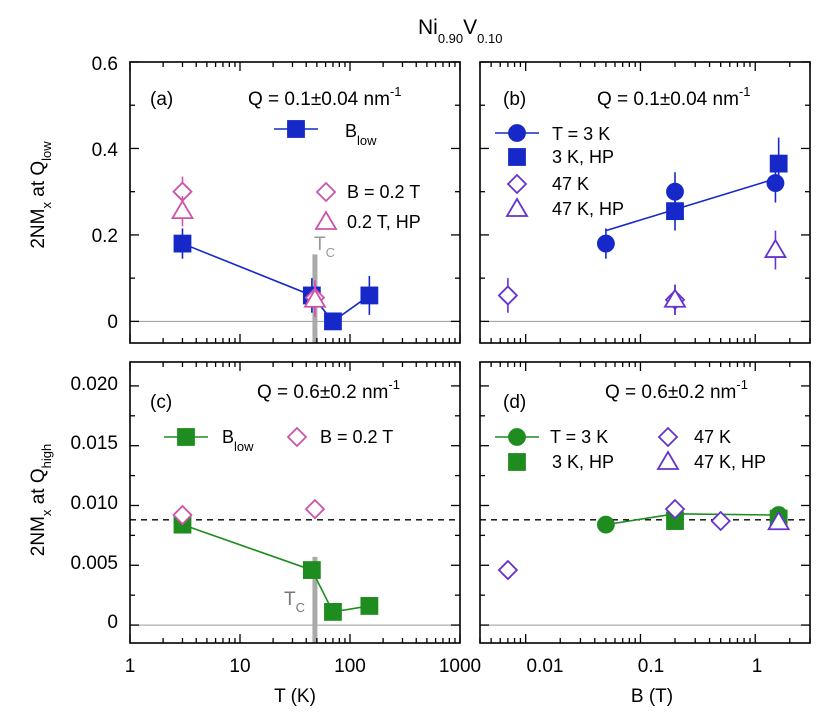 This screenshot has height=722, width=830. Describe the element at coordinates (581, 134) in the screenshot. I see `legend-b-t3k: T = 3 K` at that location.